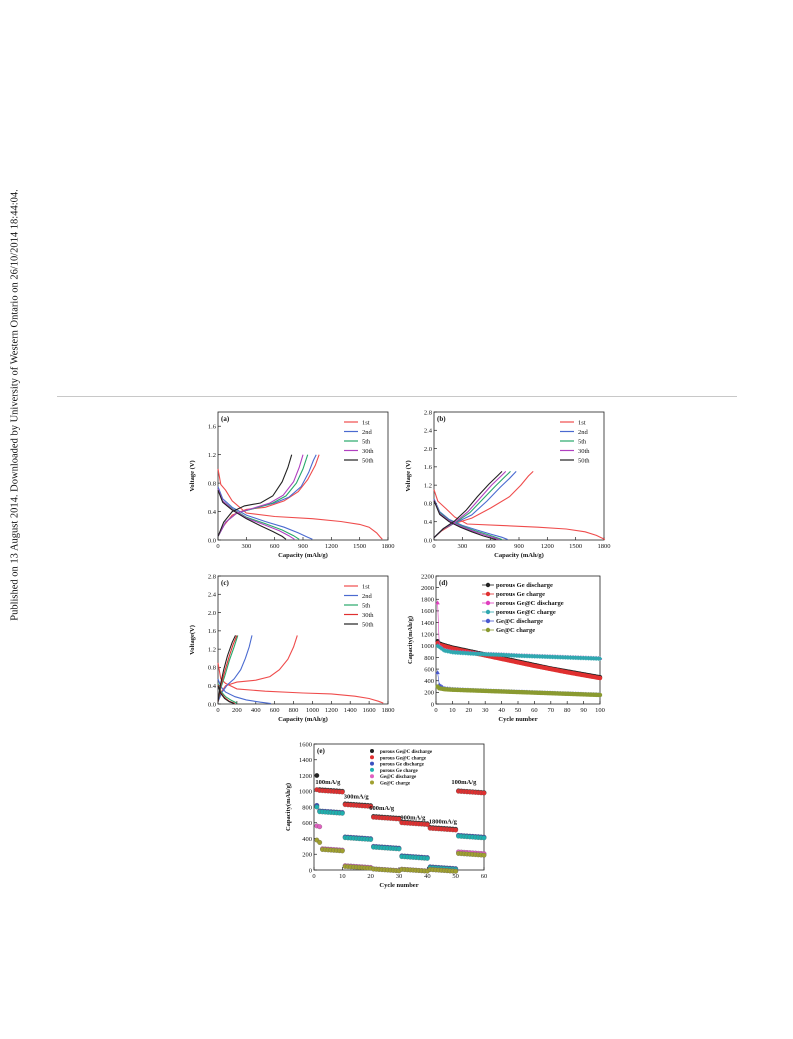 This screenshot has width=793, height=1039. Describe the element at coordinates (519, 555) in the screenshot. I see `x-axis-title: Capacity (mAh/g)` at that location.